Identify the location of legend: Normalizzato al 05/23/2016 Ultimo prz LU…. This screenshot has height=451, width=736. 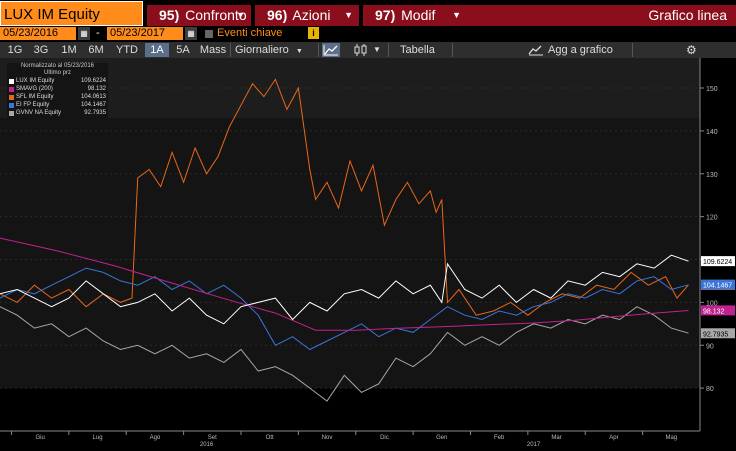
(57, 94).